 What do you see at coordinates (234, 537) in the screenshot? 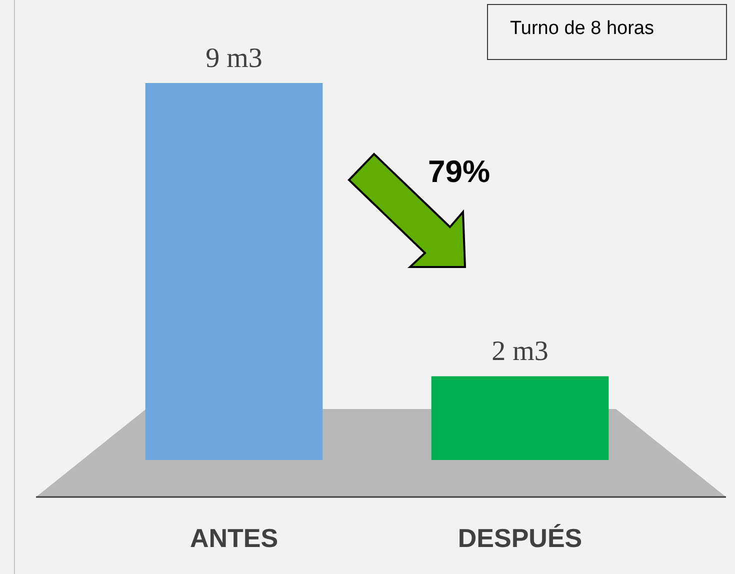
I see `x-tick-label: ANTES` at bounding box center [234, 537].